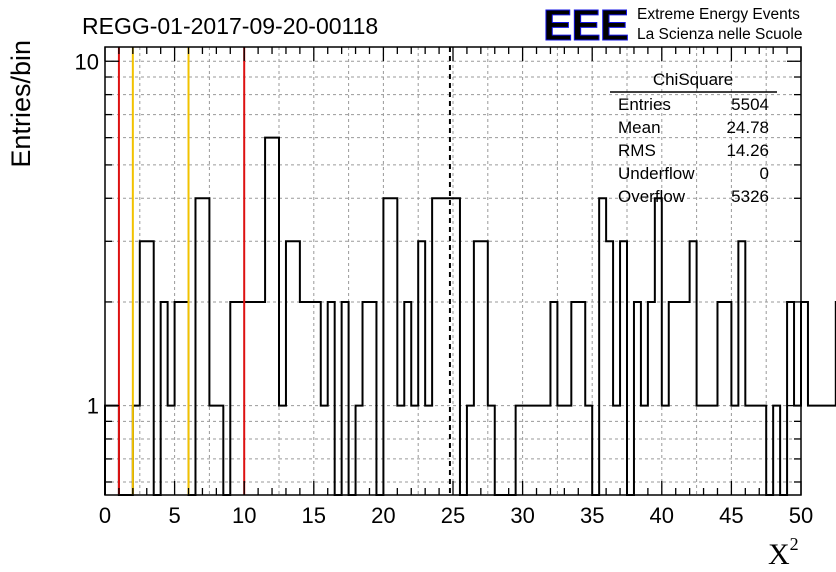 Image resolution: width=836 pixels, height=572 pixels. Describe the element at coordinates (779, 554) in the screenshot. I see `x-axis-label-base: X` at that location.